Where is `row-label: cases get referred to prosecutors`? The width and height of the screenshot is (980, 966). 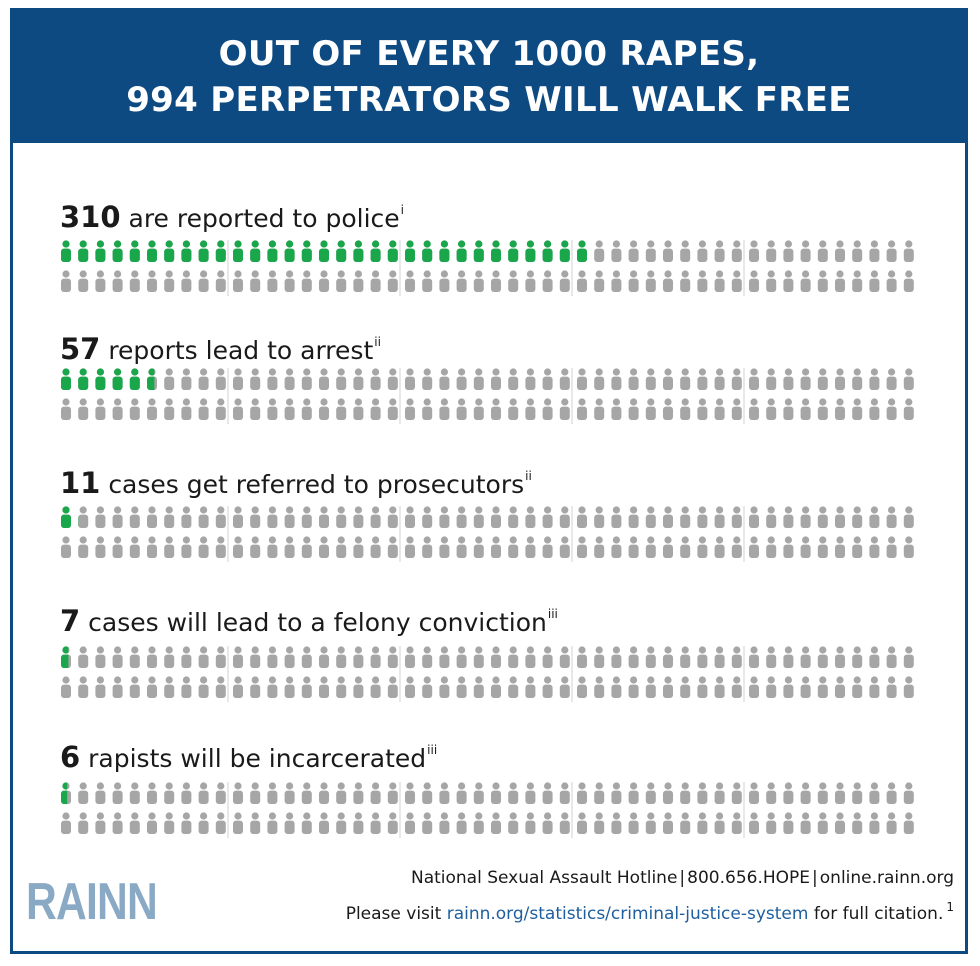
row-label: cases get referred to prosecutors is located at coordinates (316, 484).